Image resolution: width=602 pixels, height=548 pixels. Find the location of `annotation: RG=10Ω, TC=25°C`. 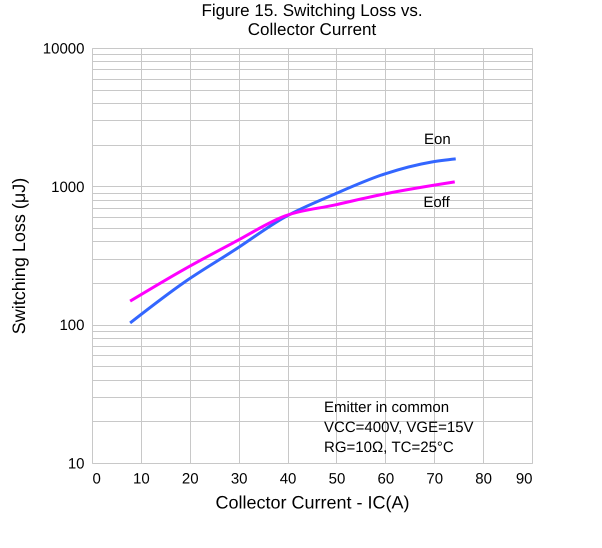

annotation: RG=10Ω, TC=25°C is located at coordinates (389, 447).